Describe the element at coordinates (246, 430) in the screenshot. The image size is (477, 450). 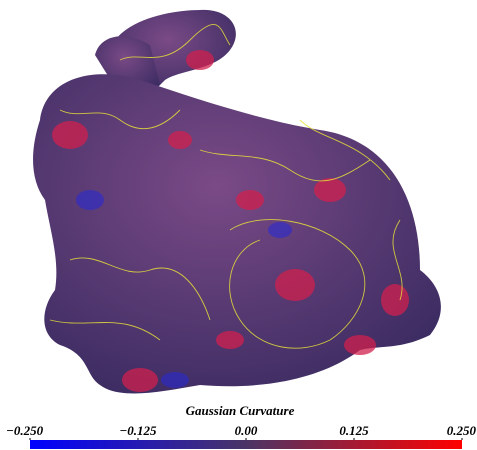
I see `tick-label: 0.00` at that location.